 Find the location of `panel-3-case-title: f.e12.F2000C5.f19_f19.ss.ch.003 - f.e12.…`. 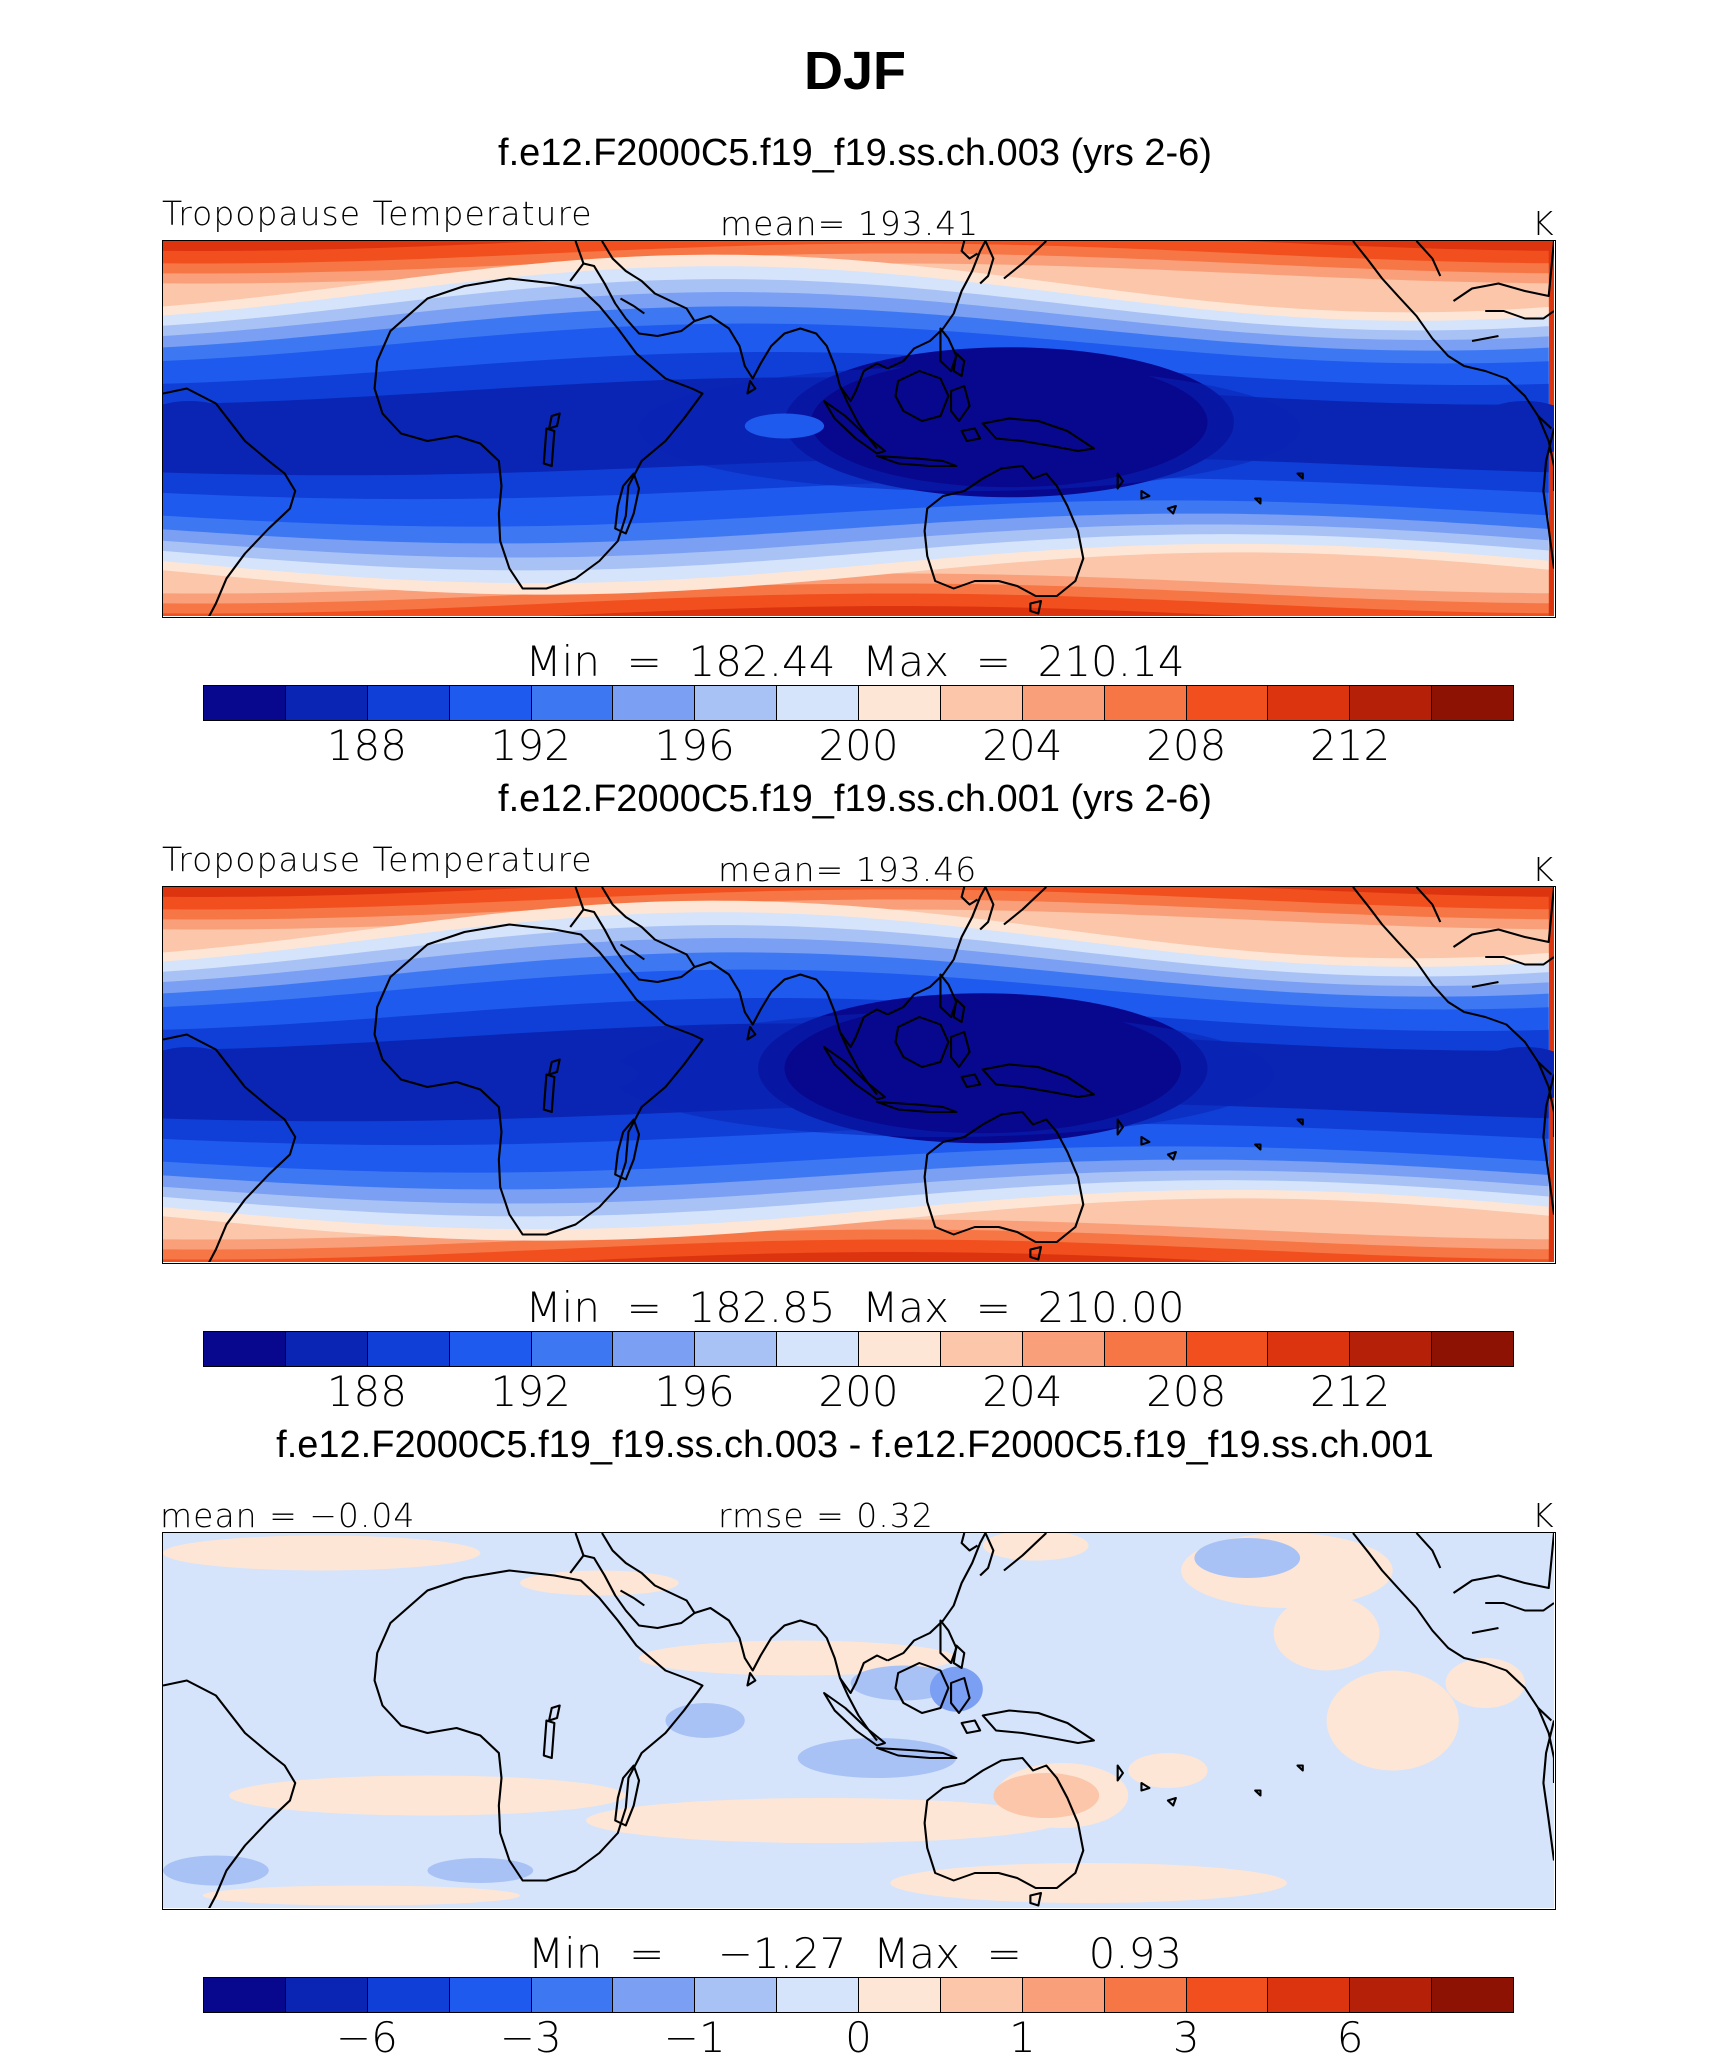

panel-3-case-title: f.e12.F2000C5.f19_f19.ss.ch.003 - f.e12.… is located at coordinates (855, 1445).